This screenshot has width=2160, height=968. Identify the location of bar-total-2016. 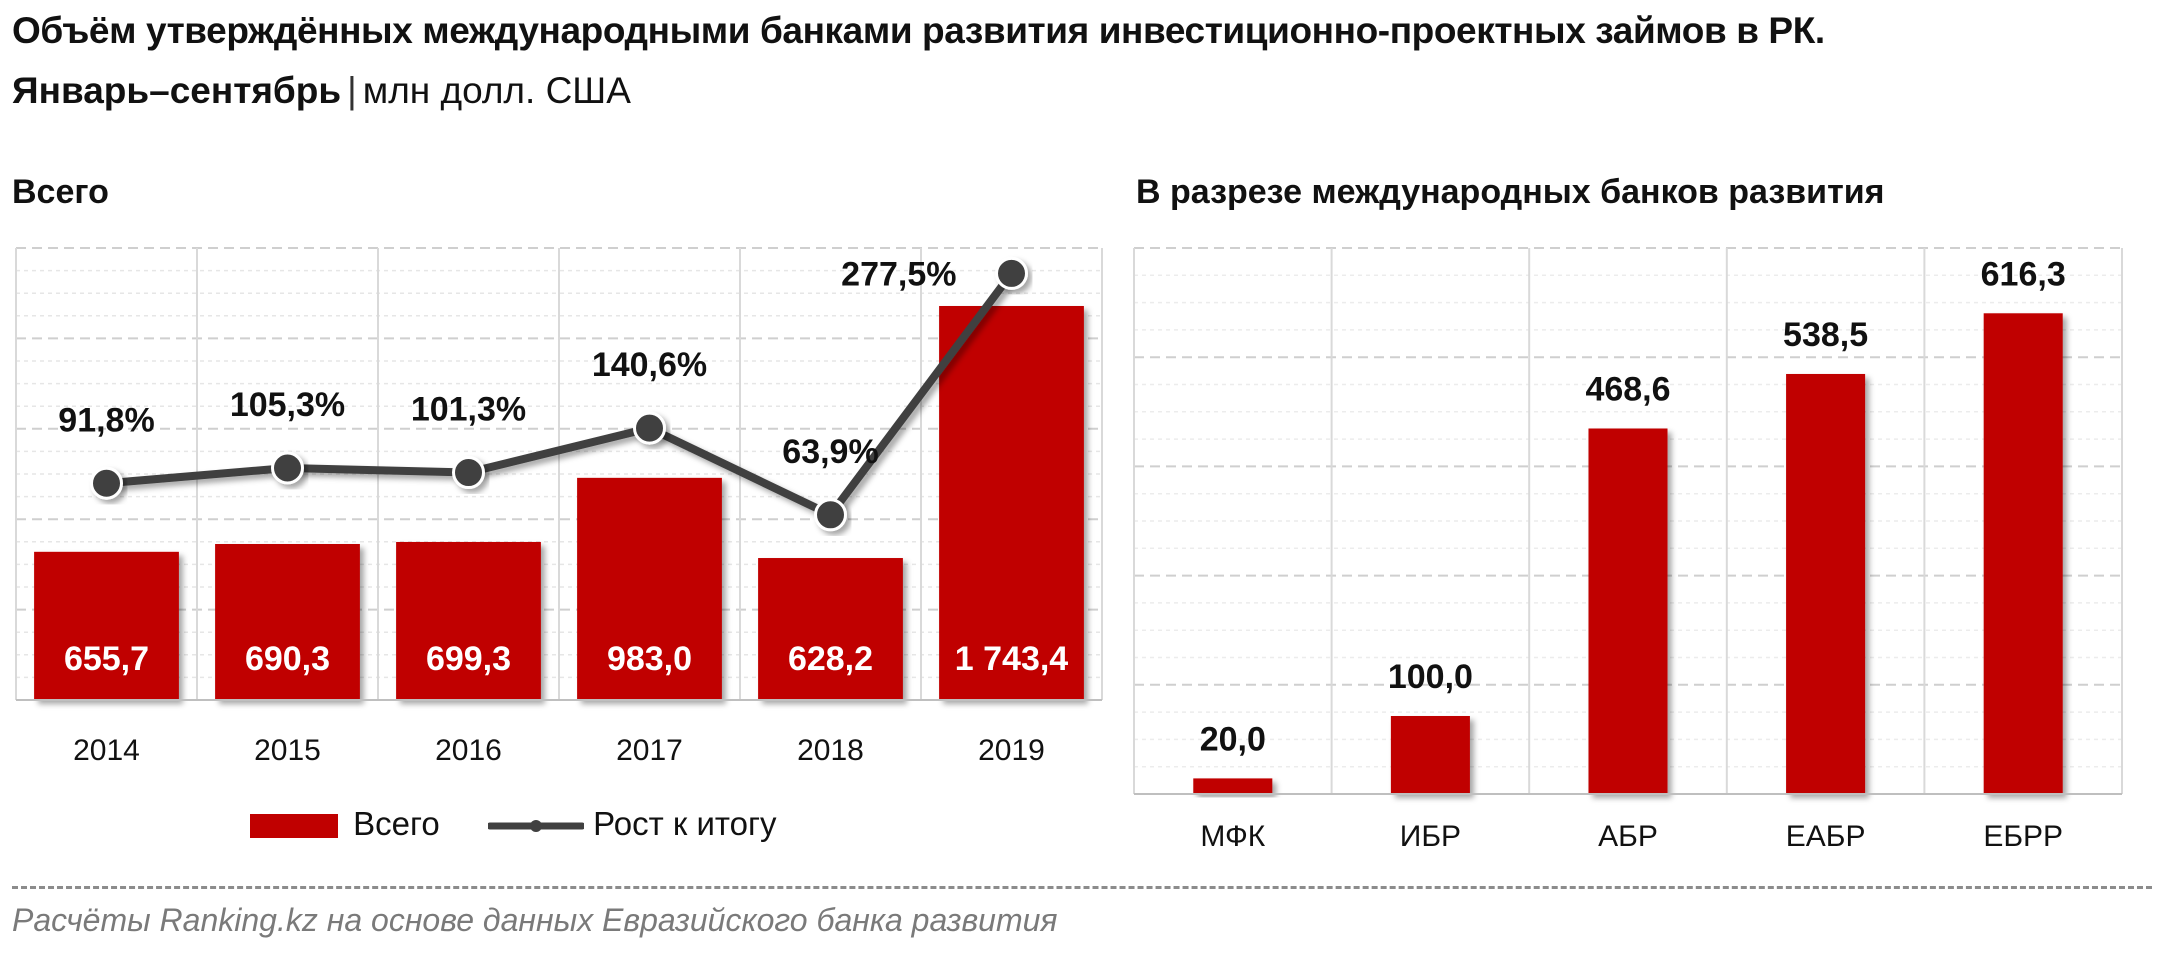
(468, 620).